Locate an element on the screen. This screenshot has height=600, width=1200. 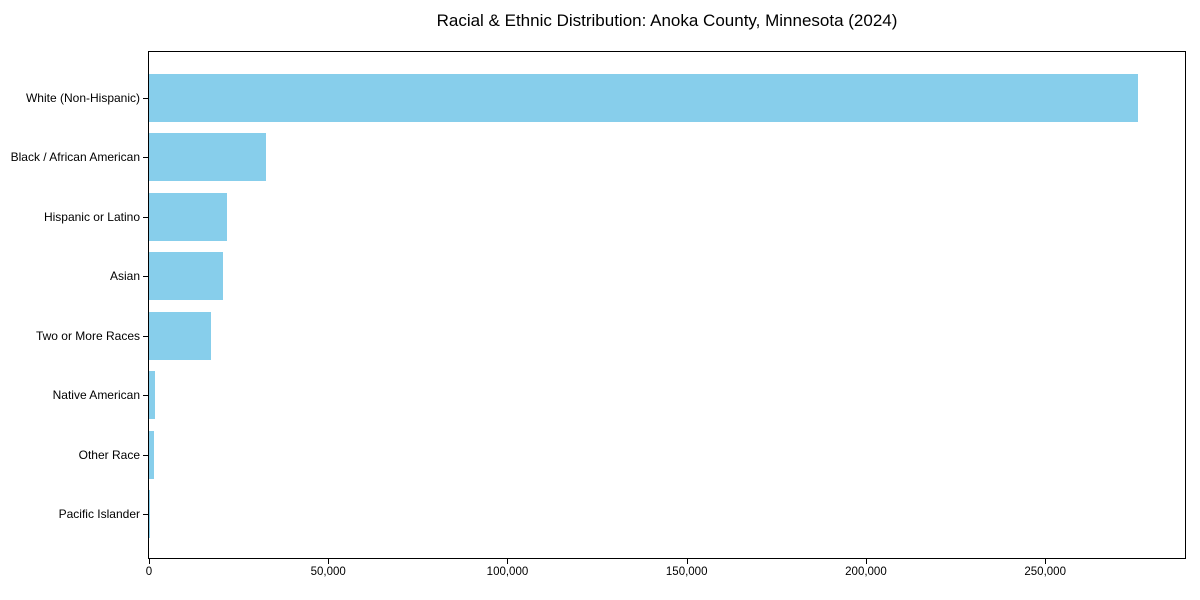
bar-other-race is located at coordinates (151, 454).